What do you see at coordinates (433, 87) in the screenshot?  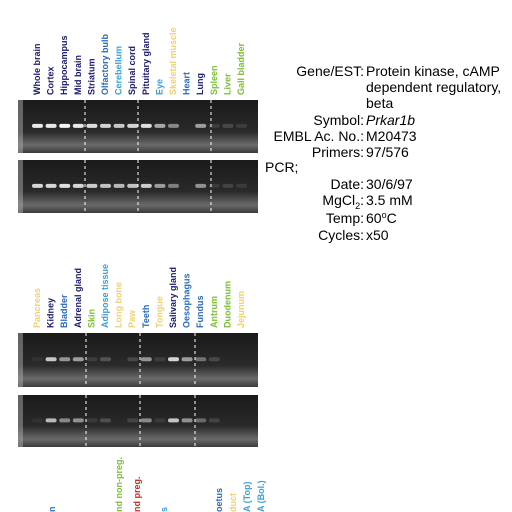 I see `info-value-line: dependent regulatory,` at bounding box center [433, 87].